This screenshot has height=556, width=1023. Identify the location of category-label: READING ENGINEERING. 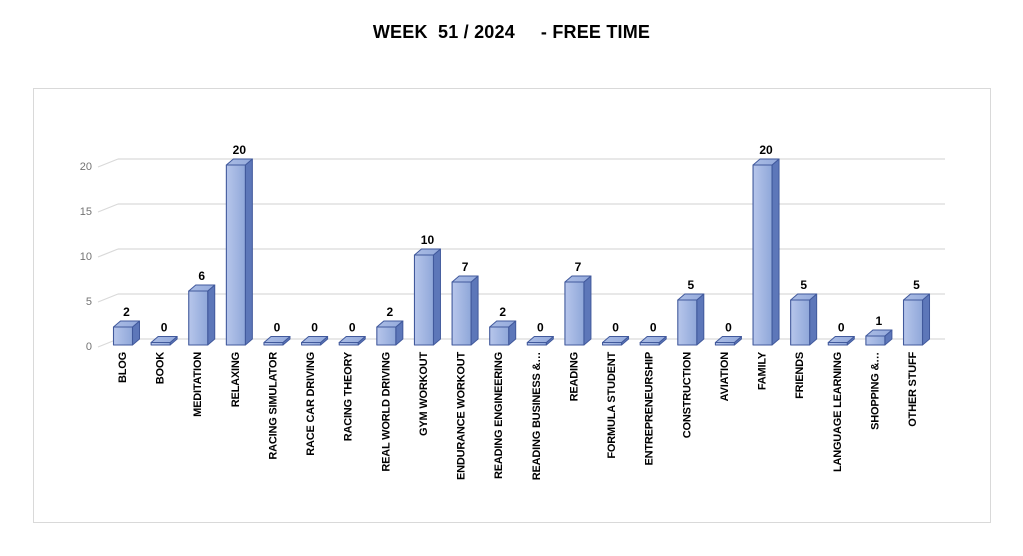
(499, 415).